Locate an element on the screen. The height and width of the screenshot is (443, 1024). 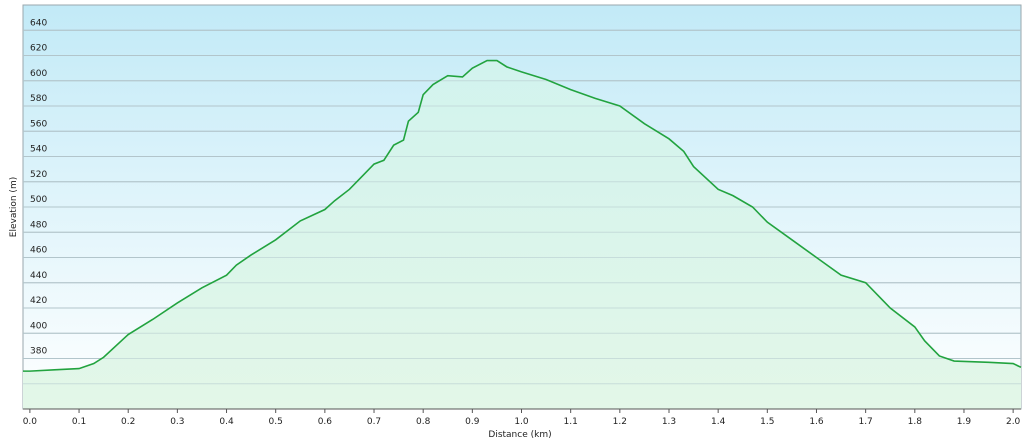
y-tick-label: 640 is located at coordinates (38, 23).